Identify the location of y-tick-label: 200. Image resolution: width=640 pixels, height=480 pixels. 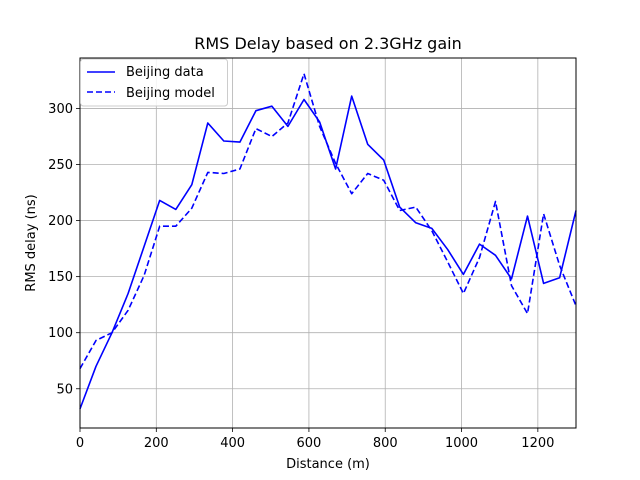
(60, 221).